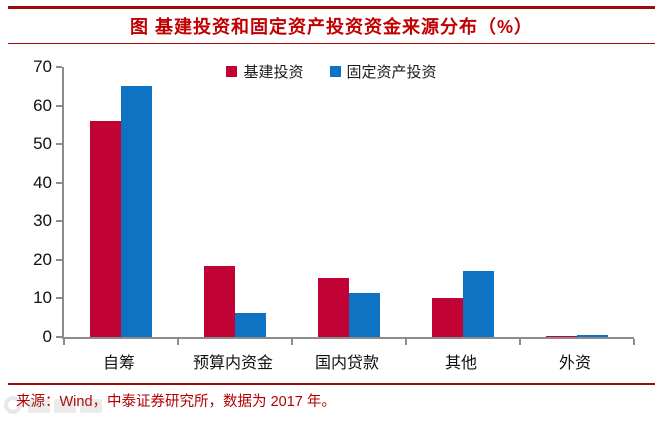 The width and height of the screenshot is (663, 422). Describe the element at coordinates (58, 407) in the screenshot. I see `watermark-logo` at that location.